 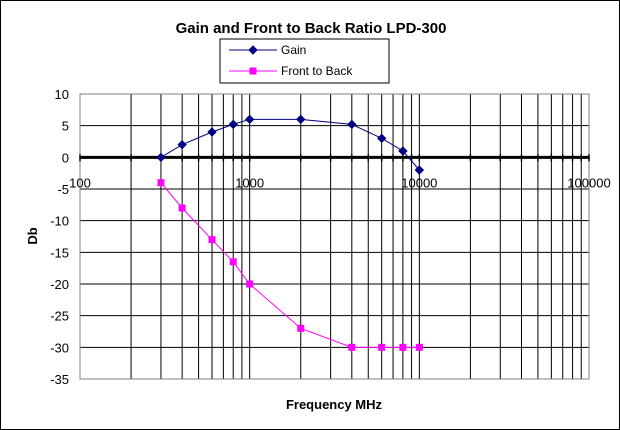 What do you see at coordinates (317, 71) in the screenshot?
I see `legend-label-front-to-back: Front to Back` at bounding box center [317, 71].